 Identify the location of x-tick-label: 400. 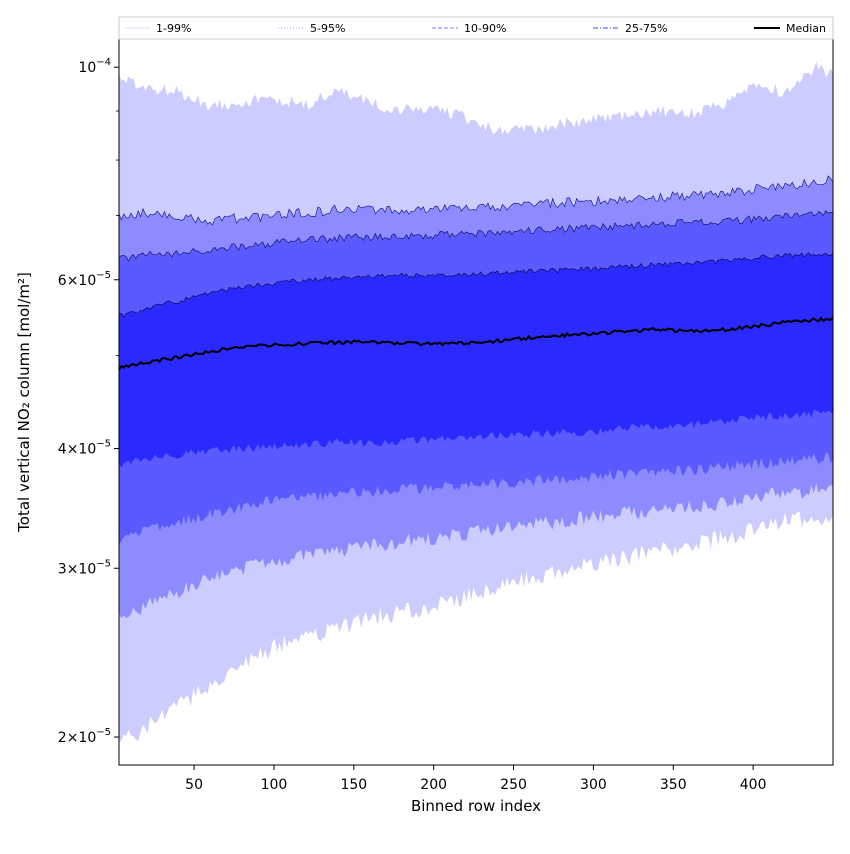
(753, 785).